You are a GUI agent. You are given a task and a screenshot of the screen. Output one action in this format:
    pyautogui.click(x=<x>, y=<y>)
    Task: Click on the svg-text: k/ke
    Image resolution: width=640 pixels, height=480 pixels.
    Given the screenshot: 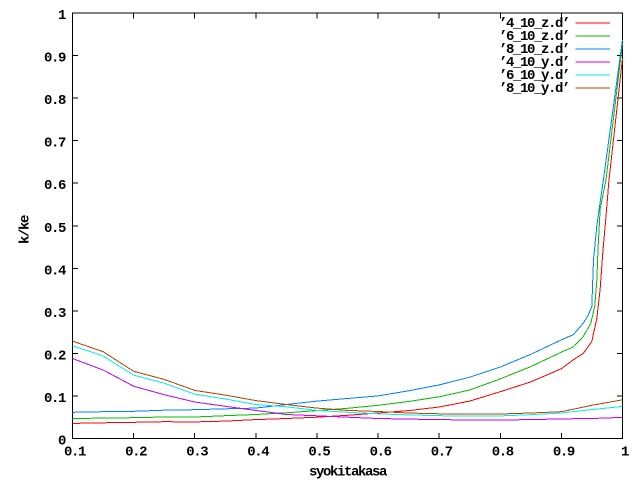 What is the action you would take?
    pyautogui.click(x=25, y=229)
    